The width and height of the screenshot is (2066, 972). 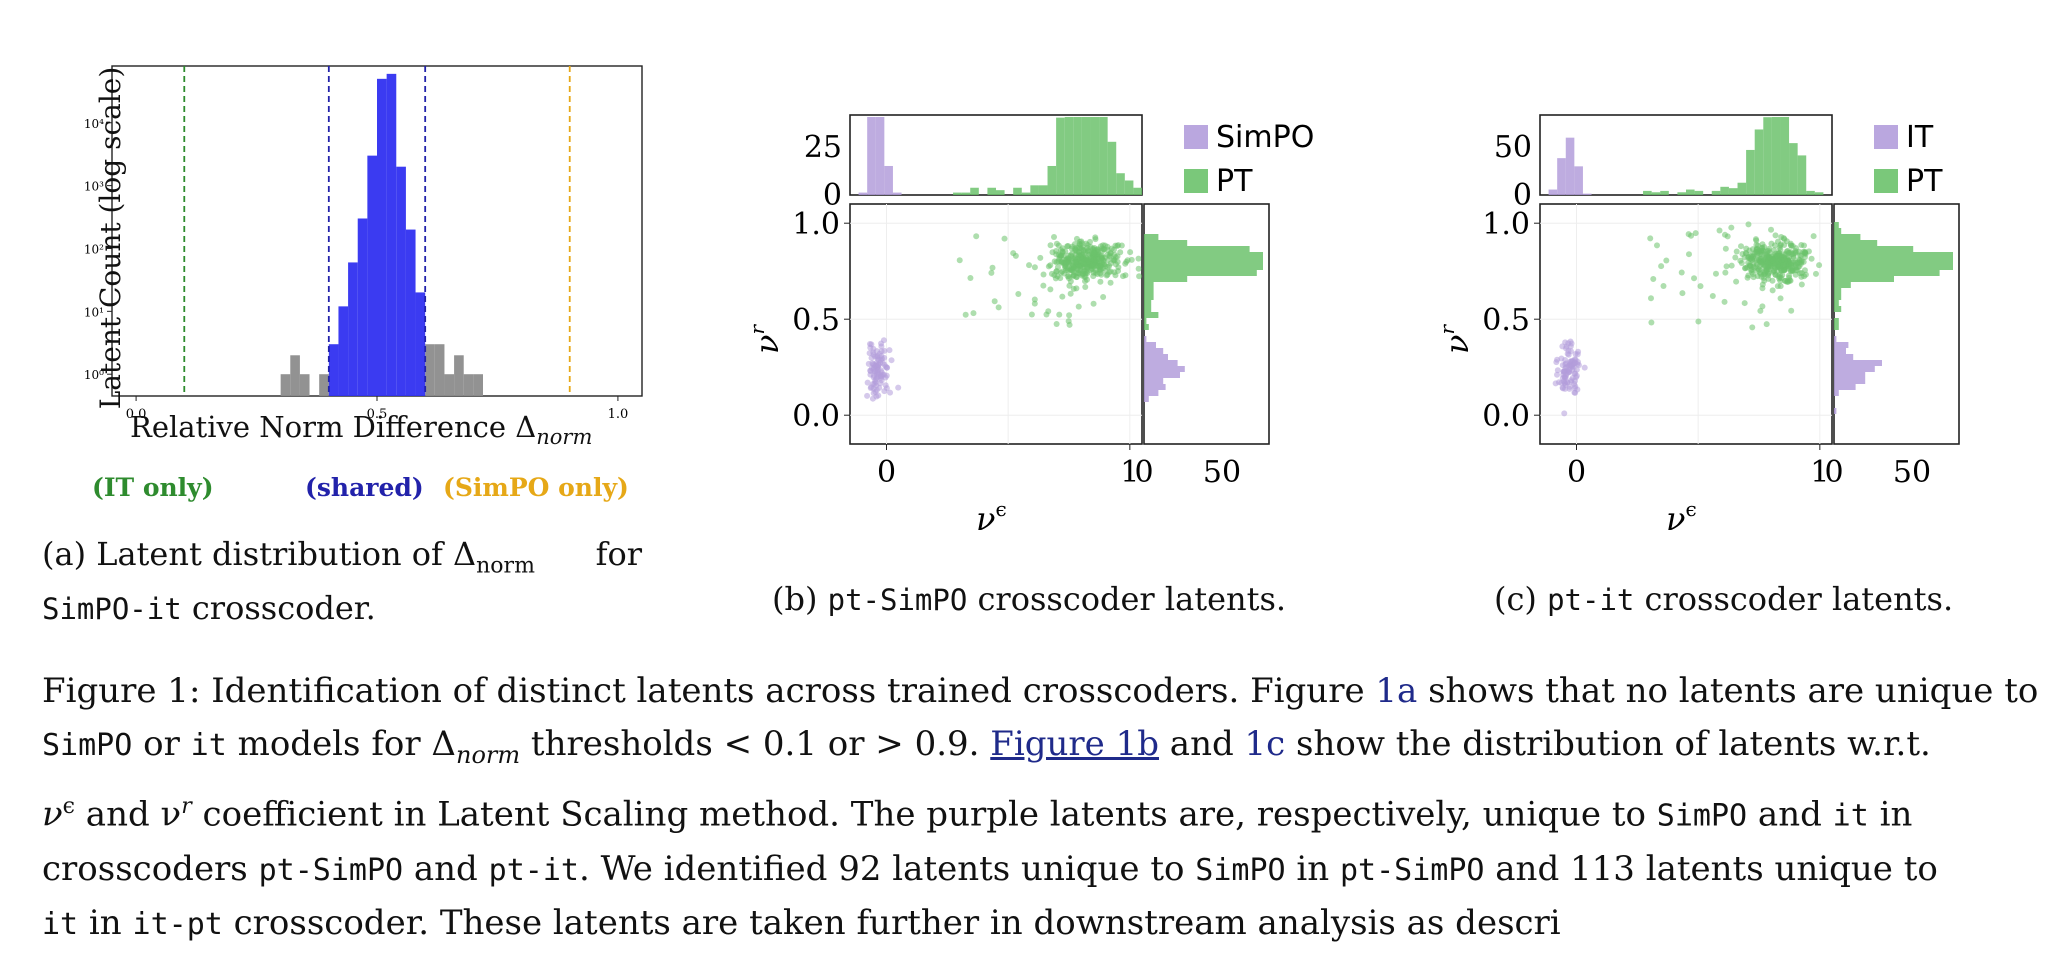 What do you see at coordinates (1608, 743) in the screenshot?
I see `caption-text: show the distribution of latents w.r.t.` at bounding box center [1608, 743].